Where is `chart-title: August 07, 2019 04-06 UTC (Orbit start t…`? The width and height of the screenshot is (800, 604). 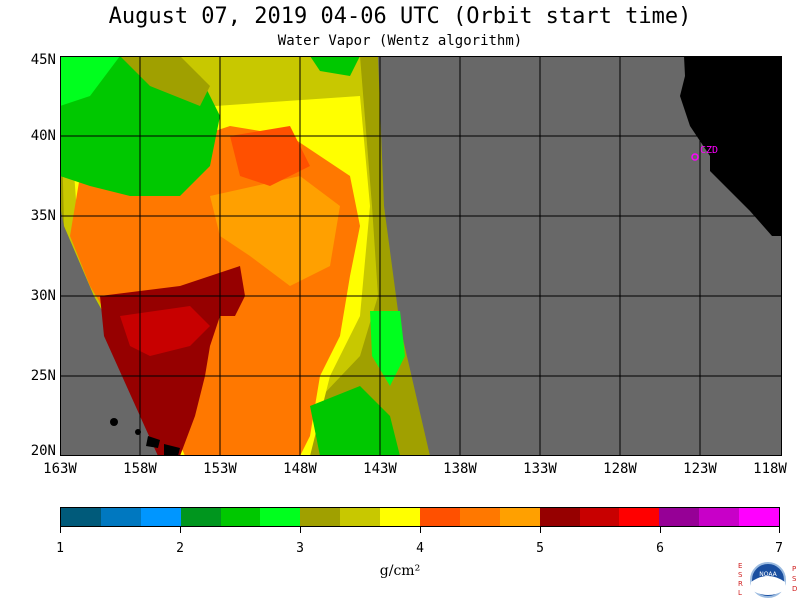 chart-title: August 07, 2019 04-06 UTC (Orbit start t… is located at coordinates (400, 16).